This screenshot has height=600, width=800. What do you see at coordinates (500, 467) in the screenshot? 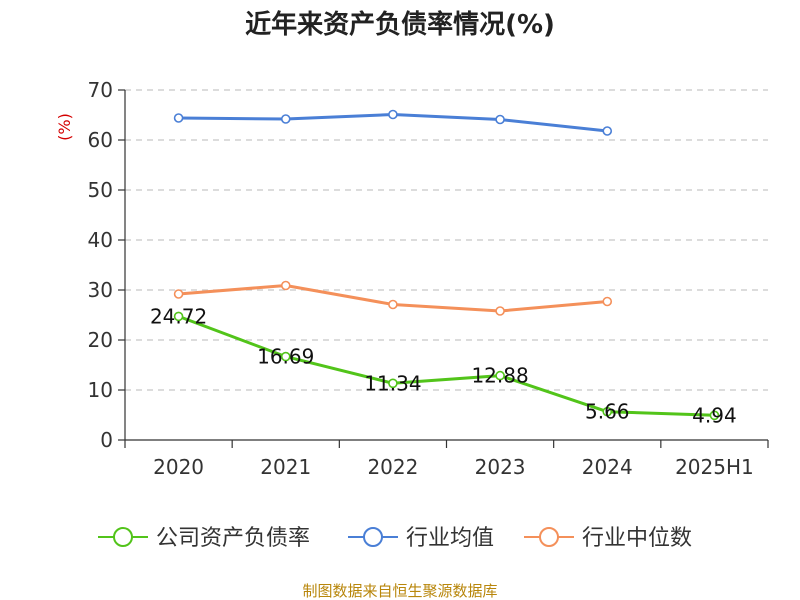
I see `x-tick-label: 2023` at bounding box center [500, 467].